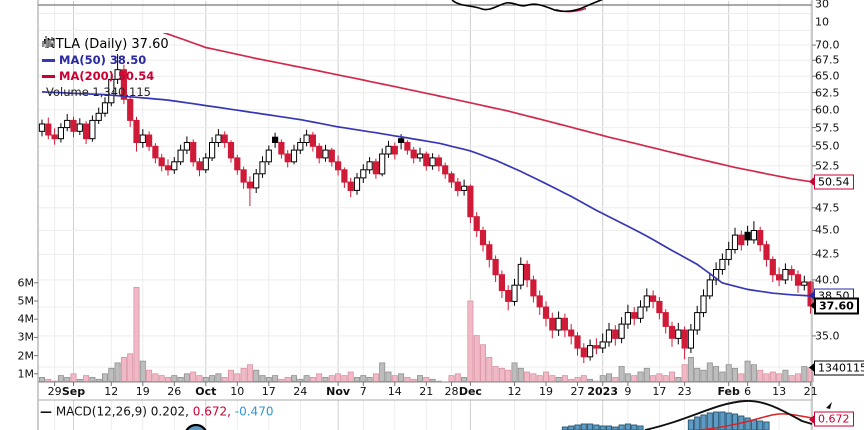  What do you see at coordinates (174, 391) in the screenshot?
I see `date-axis-label: 26` at bounding box center [174, 391].